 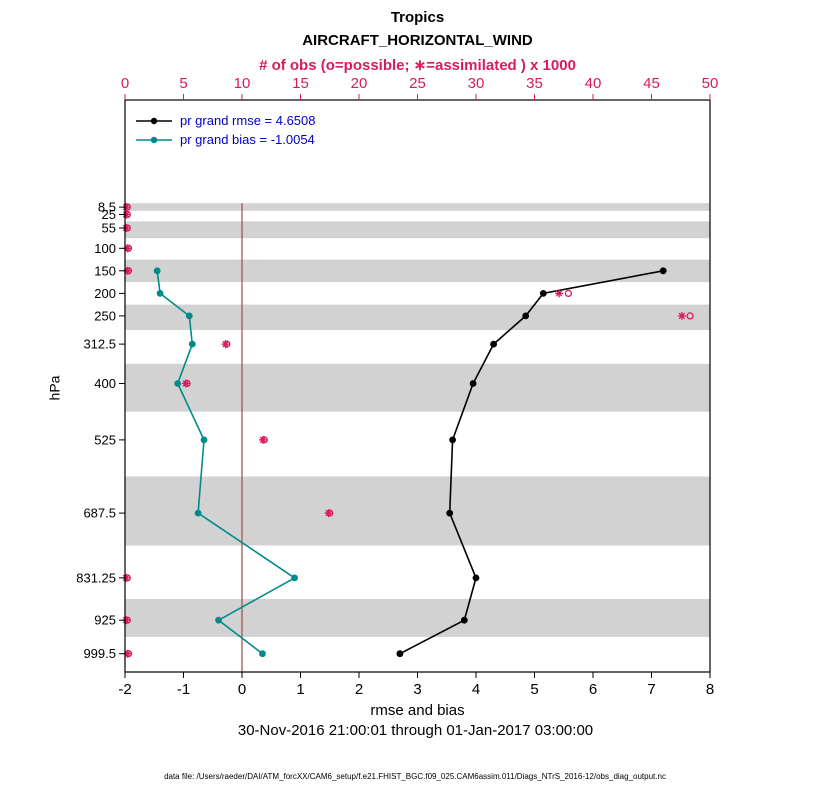 What do you see at coordinates (124, 689) in the screenshot?
I see `svg-text: -2` at bounding box center [124, 689].